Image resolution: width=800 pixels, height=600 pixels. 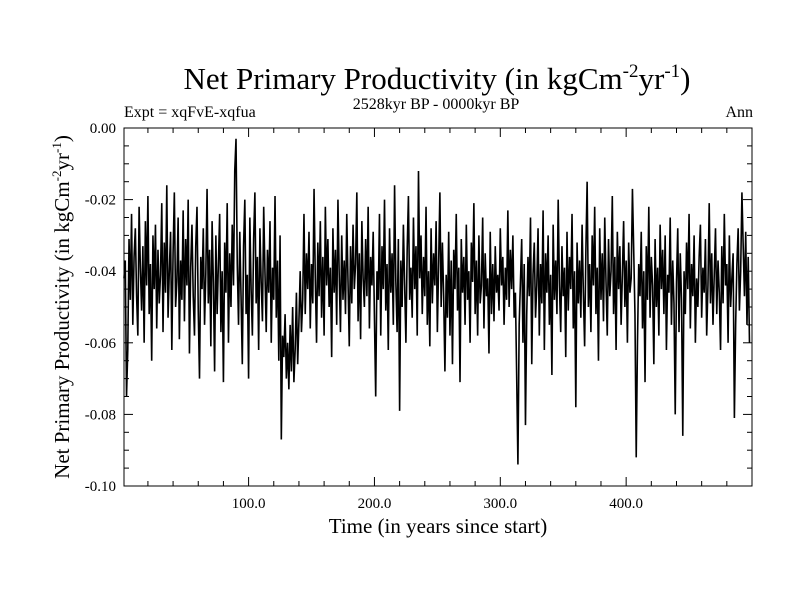 I want to click on y-tick-label: -0.10, so click(x=100, y=487).